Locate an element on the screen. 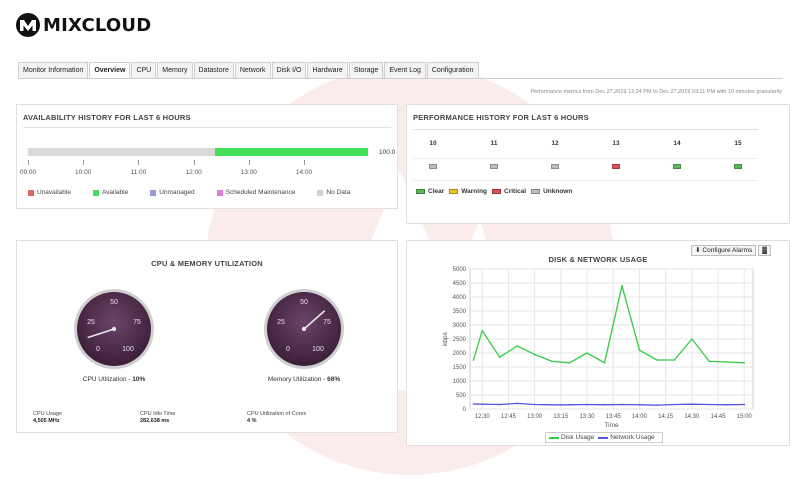 This screenshot has width=800, height=500. legend-label: Disk Usage is located at coordinates (578, 437).